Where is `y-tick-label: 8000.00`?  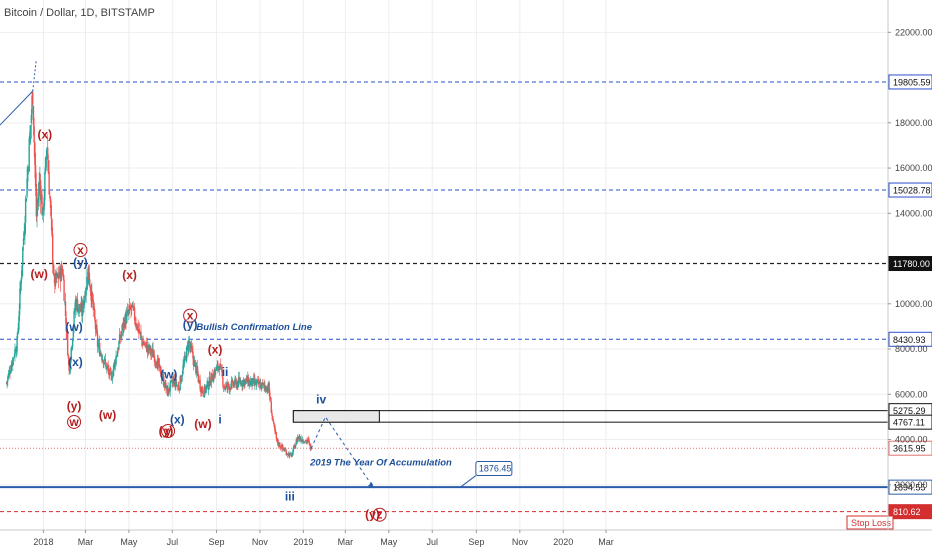
y-tick-label: 8000.00 is located at coordinates (911, 349).